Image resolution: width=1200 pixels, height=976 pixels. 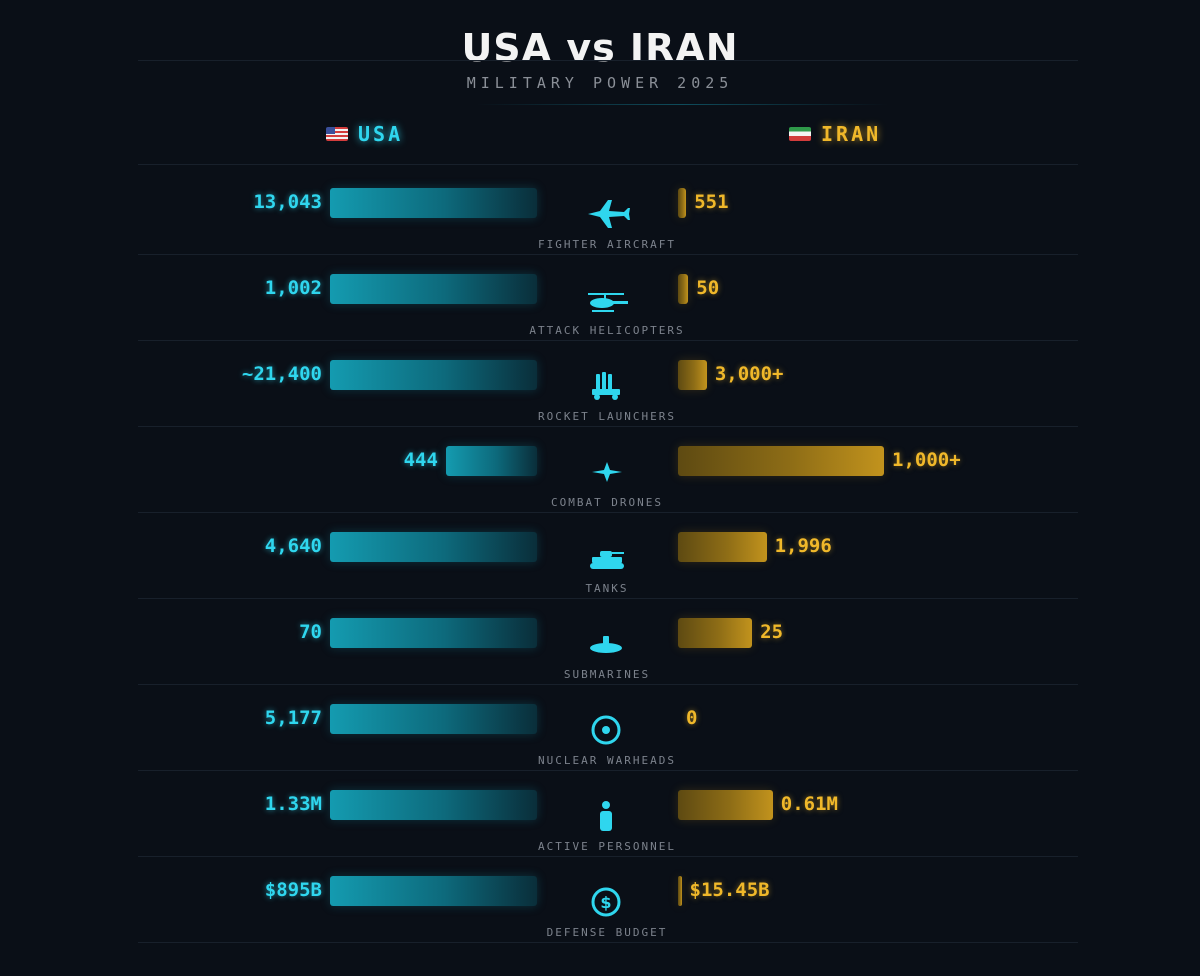 I want to click on chart-row: 444 1,000+ COMBAT DRONES, so click(x=600, y=489).